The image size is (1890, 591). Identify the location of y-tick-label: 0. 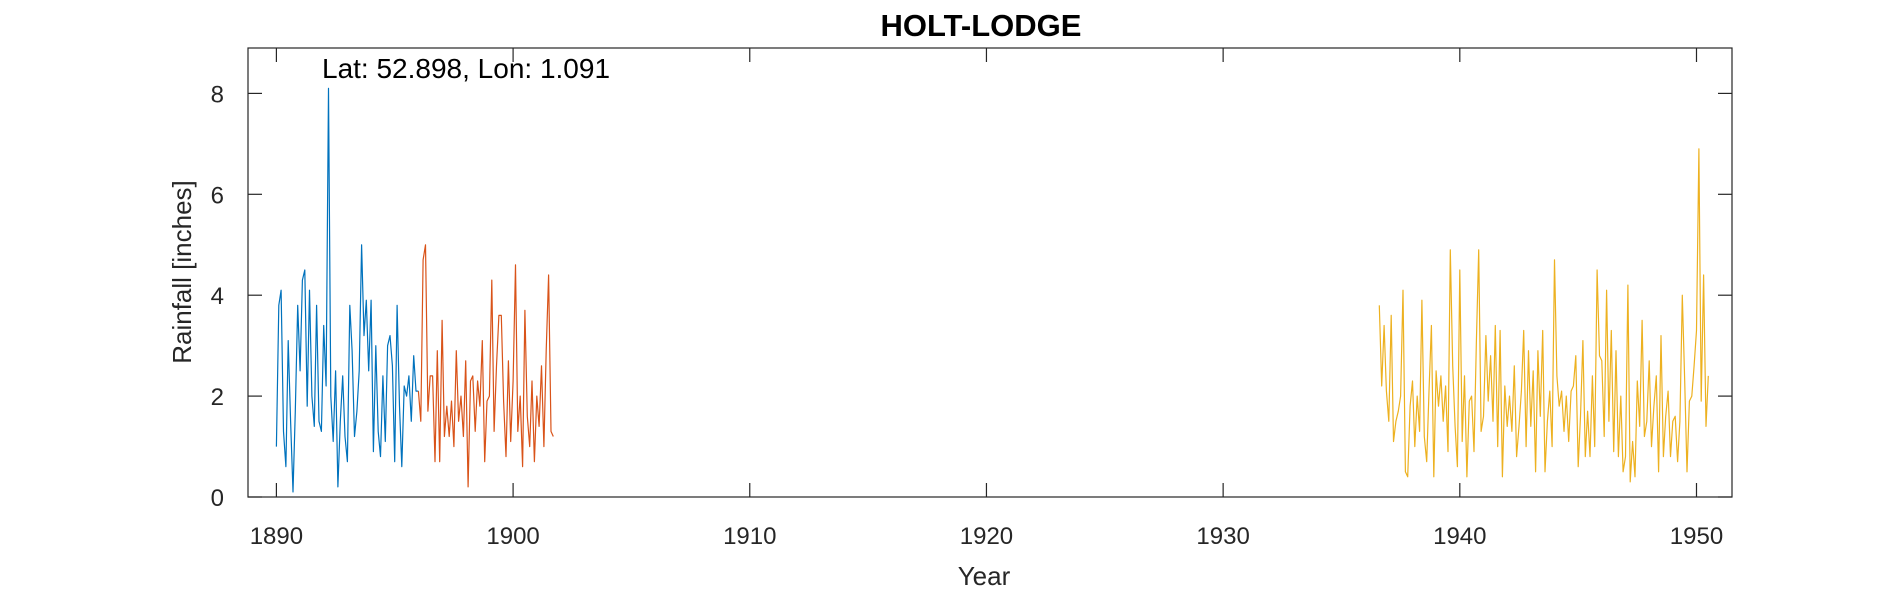
(217, 498).